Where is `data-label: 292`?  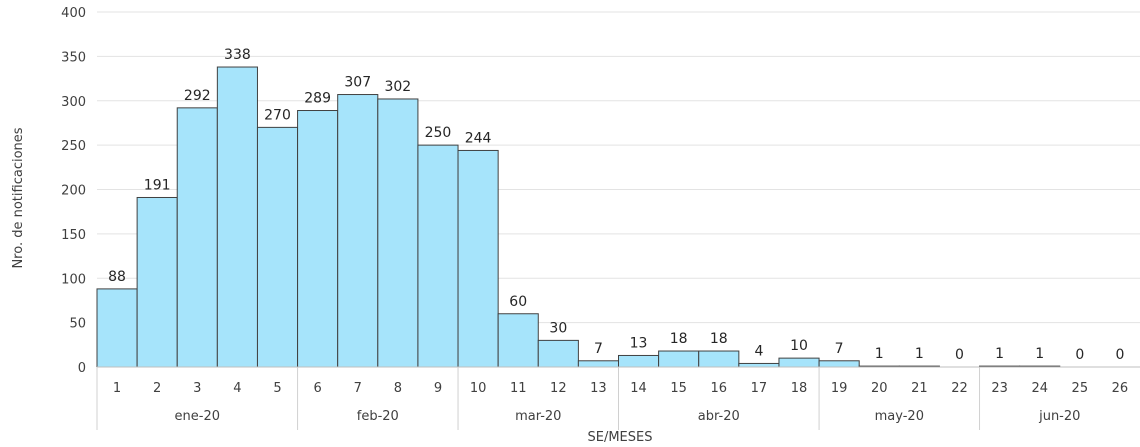 data-label: 292 is located at coordinates (197, 96).